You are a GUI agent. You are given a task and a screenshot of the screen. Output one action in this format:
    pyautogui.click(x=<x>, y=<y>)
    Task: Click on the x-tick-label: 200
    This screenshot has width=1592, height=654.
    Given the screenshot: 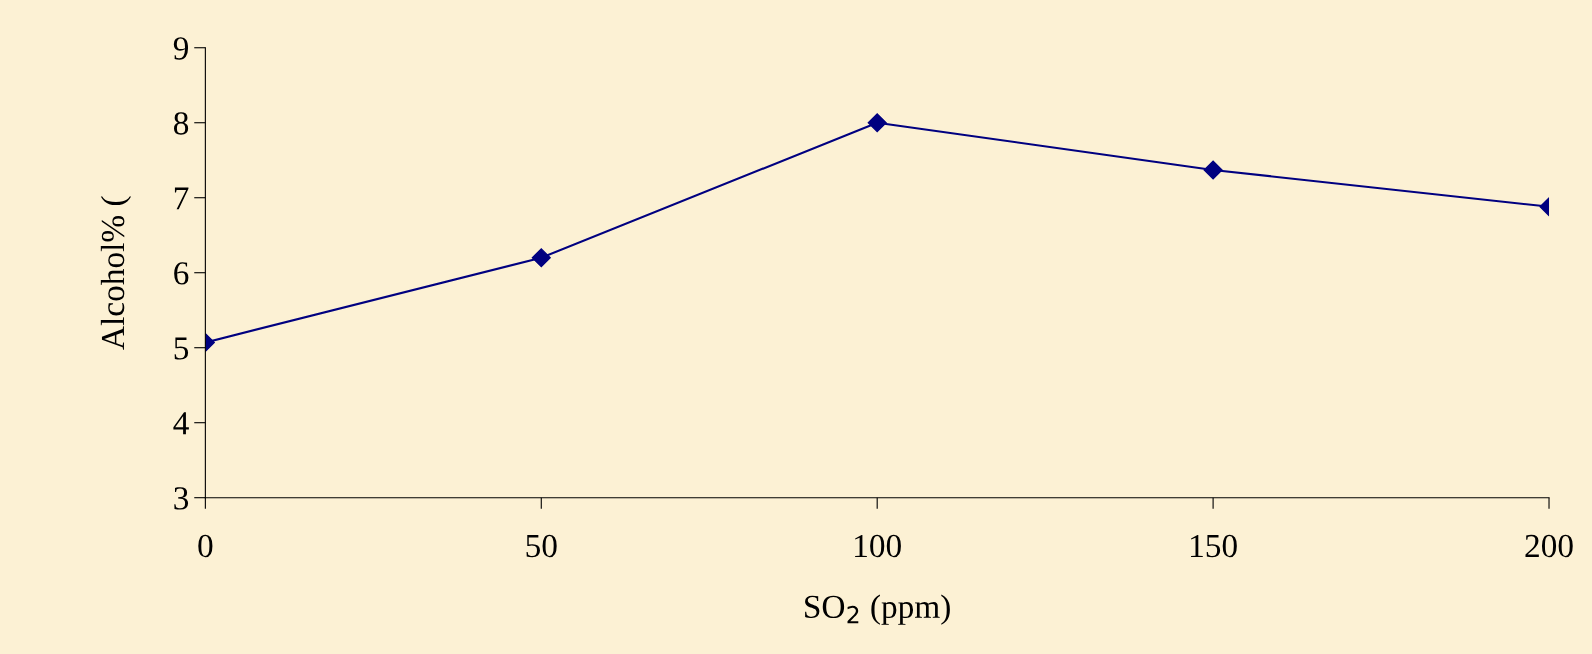 What is the action you would take?
    pyautogui.click(x=1549, y=546)
    